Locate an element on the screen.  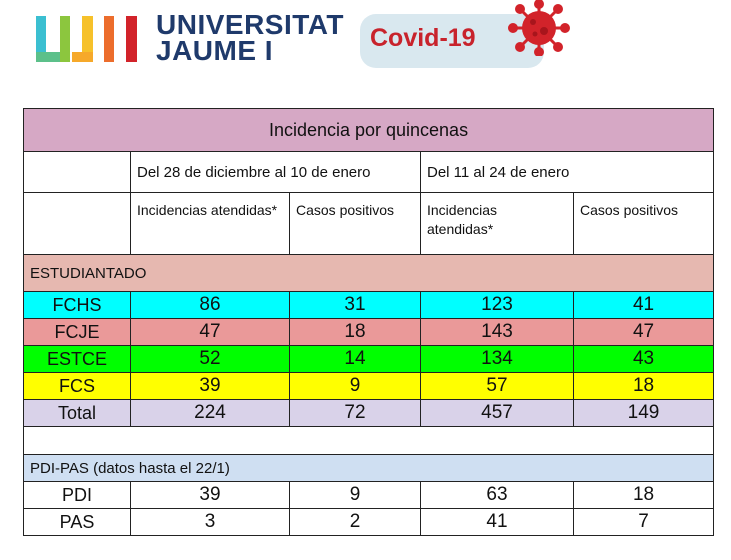
table-cell: 149 is located at coordinates (643, 413).